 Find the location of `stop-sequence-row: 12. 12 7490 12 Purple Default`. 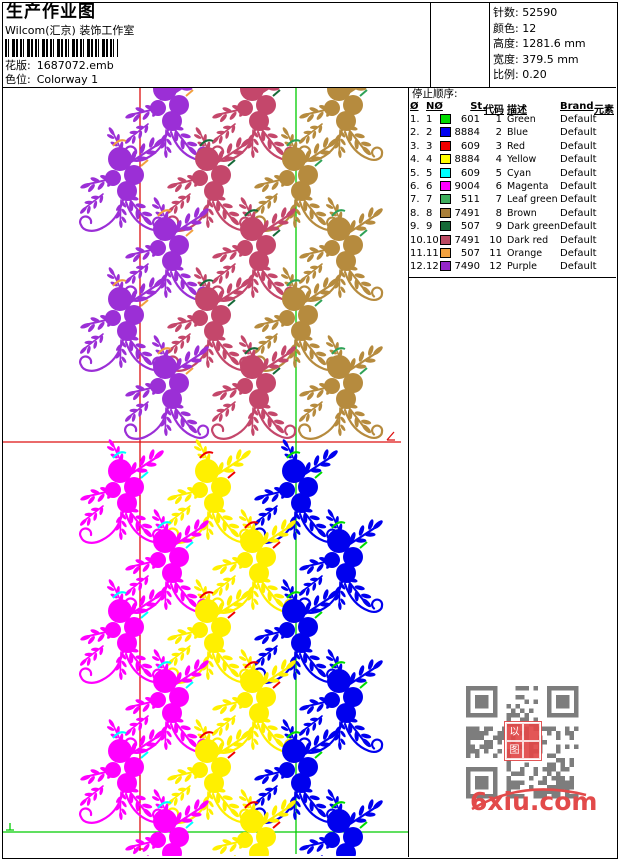

stop-sequence-row: 12. 12 7490 12 Purple Default is located at coordinates (512, 267).